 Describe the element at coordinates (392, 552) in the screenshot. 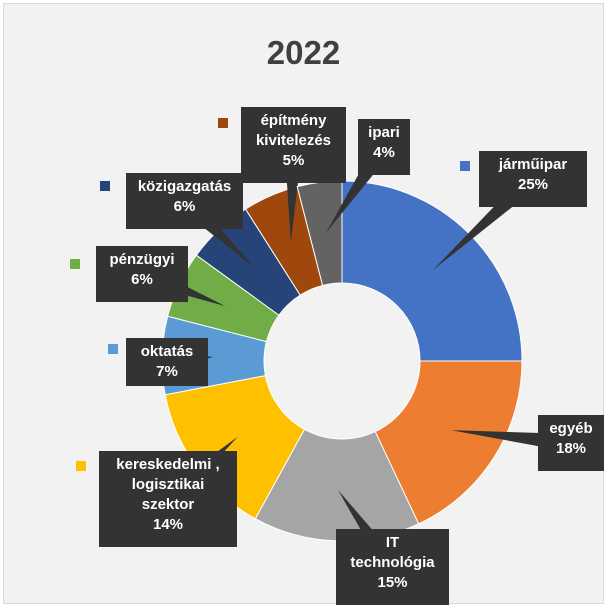

I see `slice-name: IT technológia` at that location.